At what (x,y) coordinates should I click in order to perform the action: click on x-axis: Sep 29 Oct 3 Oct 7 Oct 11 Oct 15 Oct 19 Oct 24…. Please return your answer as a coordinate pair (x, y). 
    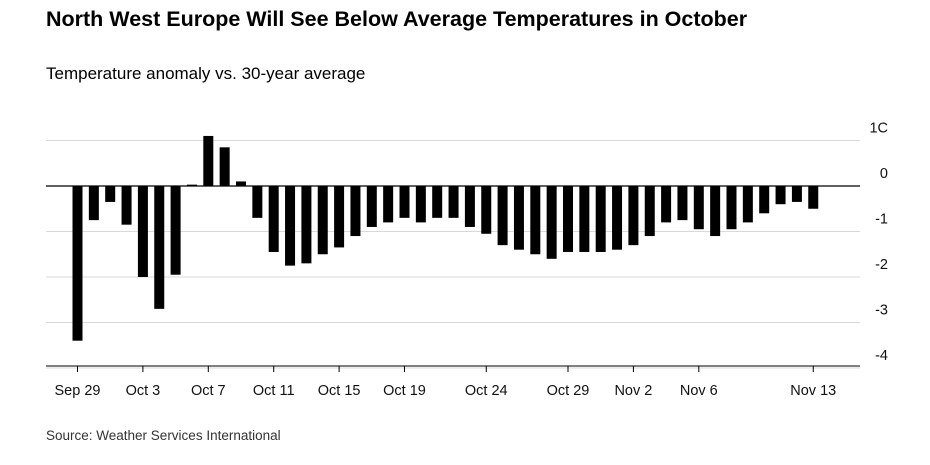
    Looking at the image, I should click on (453, 382).